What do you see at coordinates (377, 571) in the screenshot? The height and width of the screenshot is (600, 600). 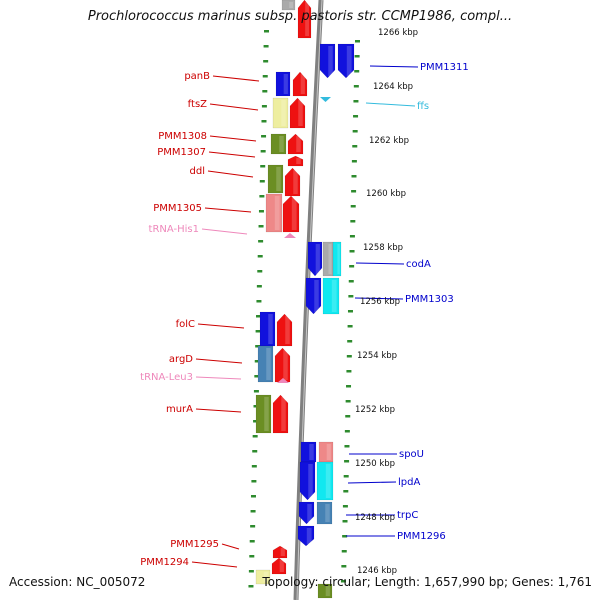 I see `scale-label: 1246 kbp` at bounding box center [377, 571].